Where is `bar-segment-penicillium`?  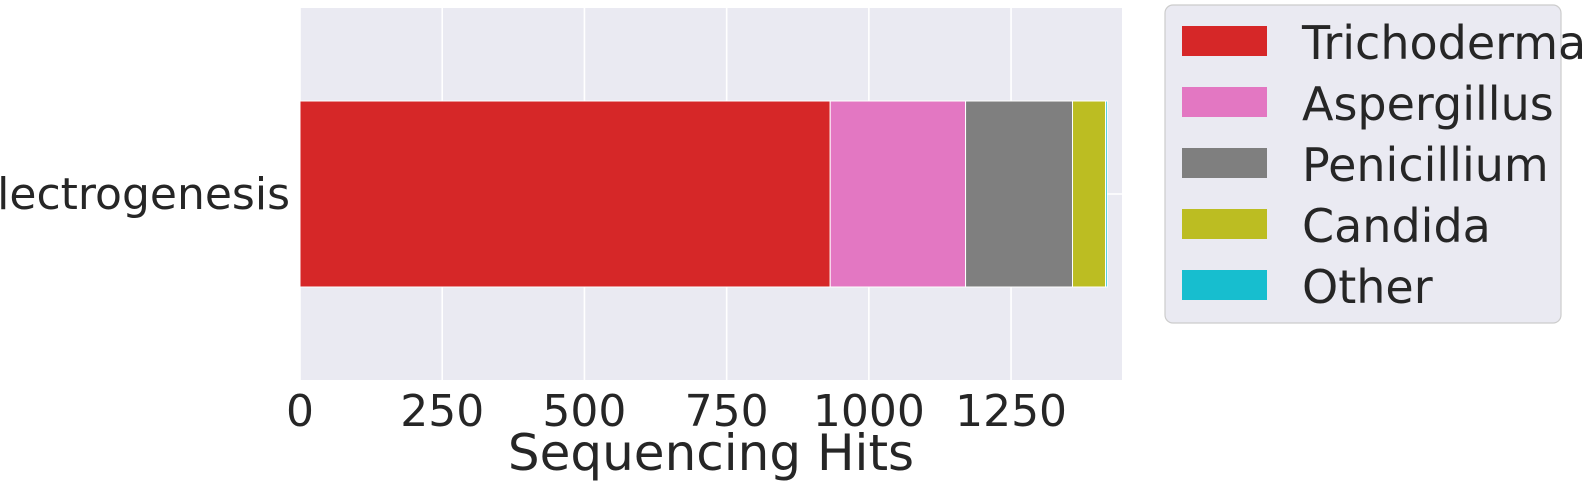 bar-segment-penicillium is located at coordinates (1019, 194).